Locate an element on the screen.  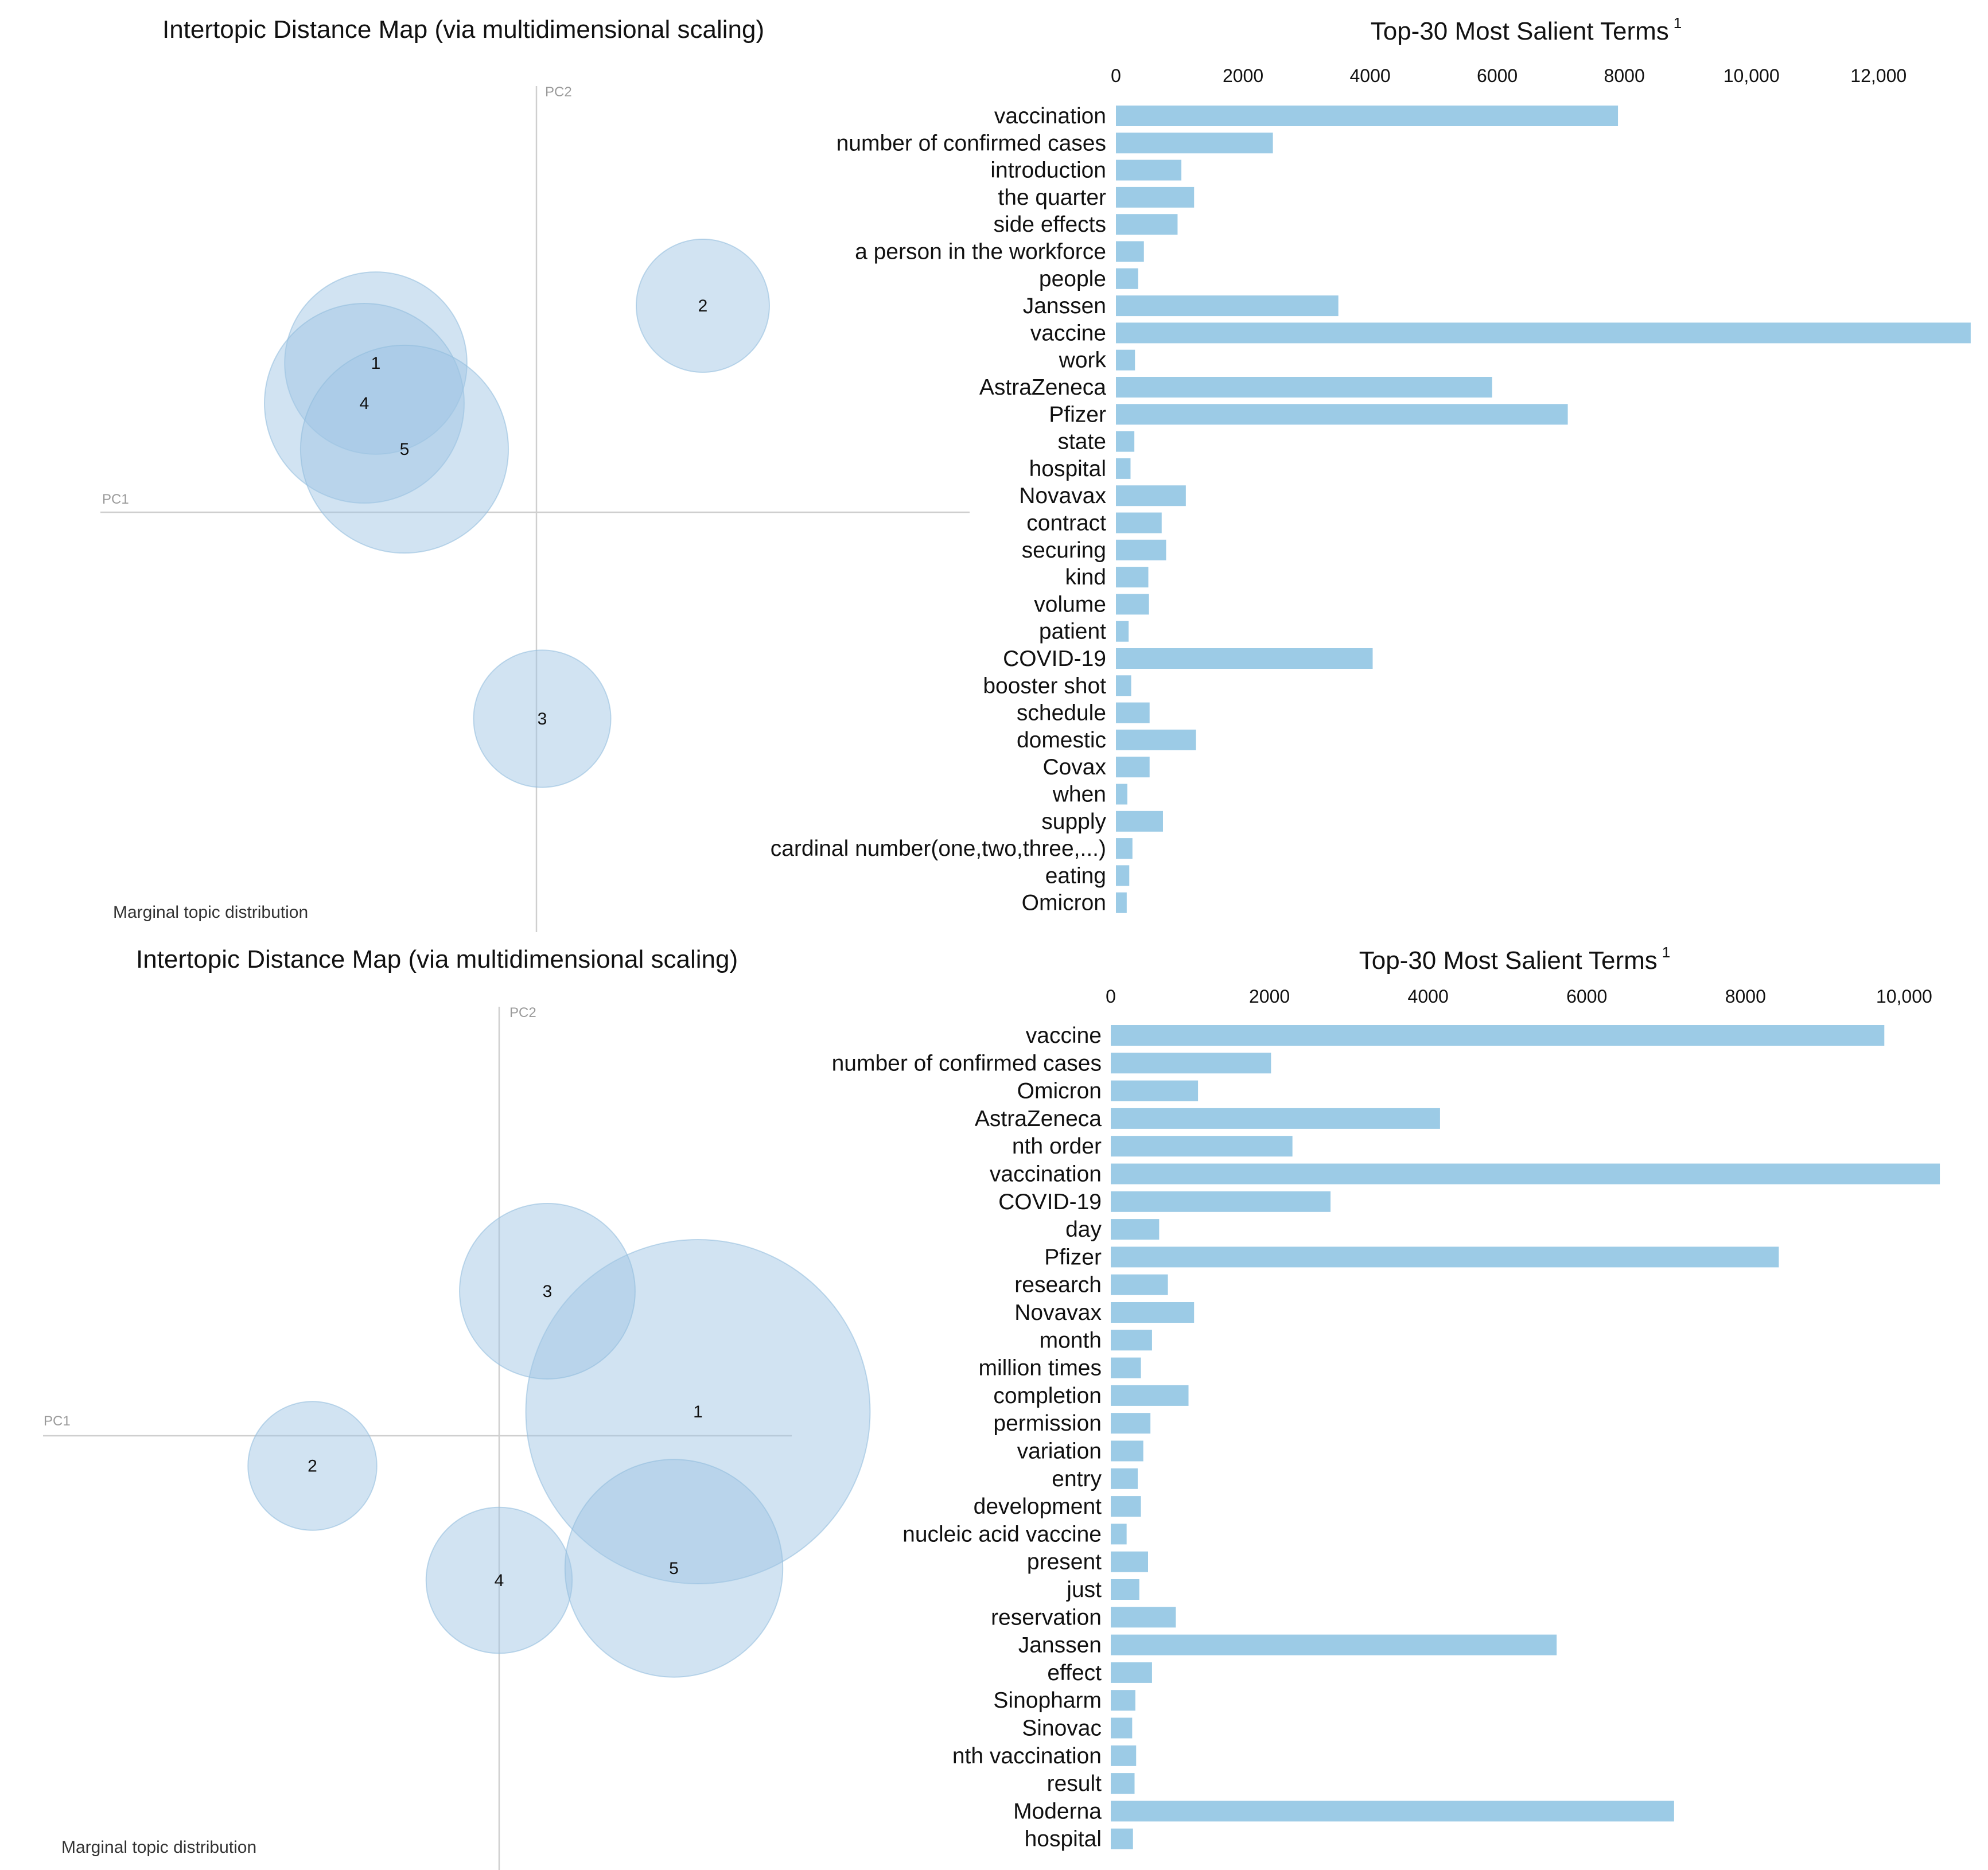
term-label: AstraZeneca is located at coordinates (1038, 1119).